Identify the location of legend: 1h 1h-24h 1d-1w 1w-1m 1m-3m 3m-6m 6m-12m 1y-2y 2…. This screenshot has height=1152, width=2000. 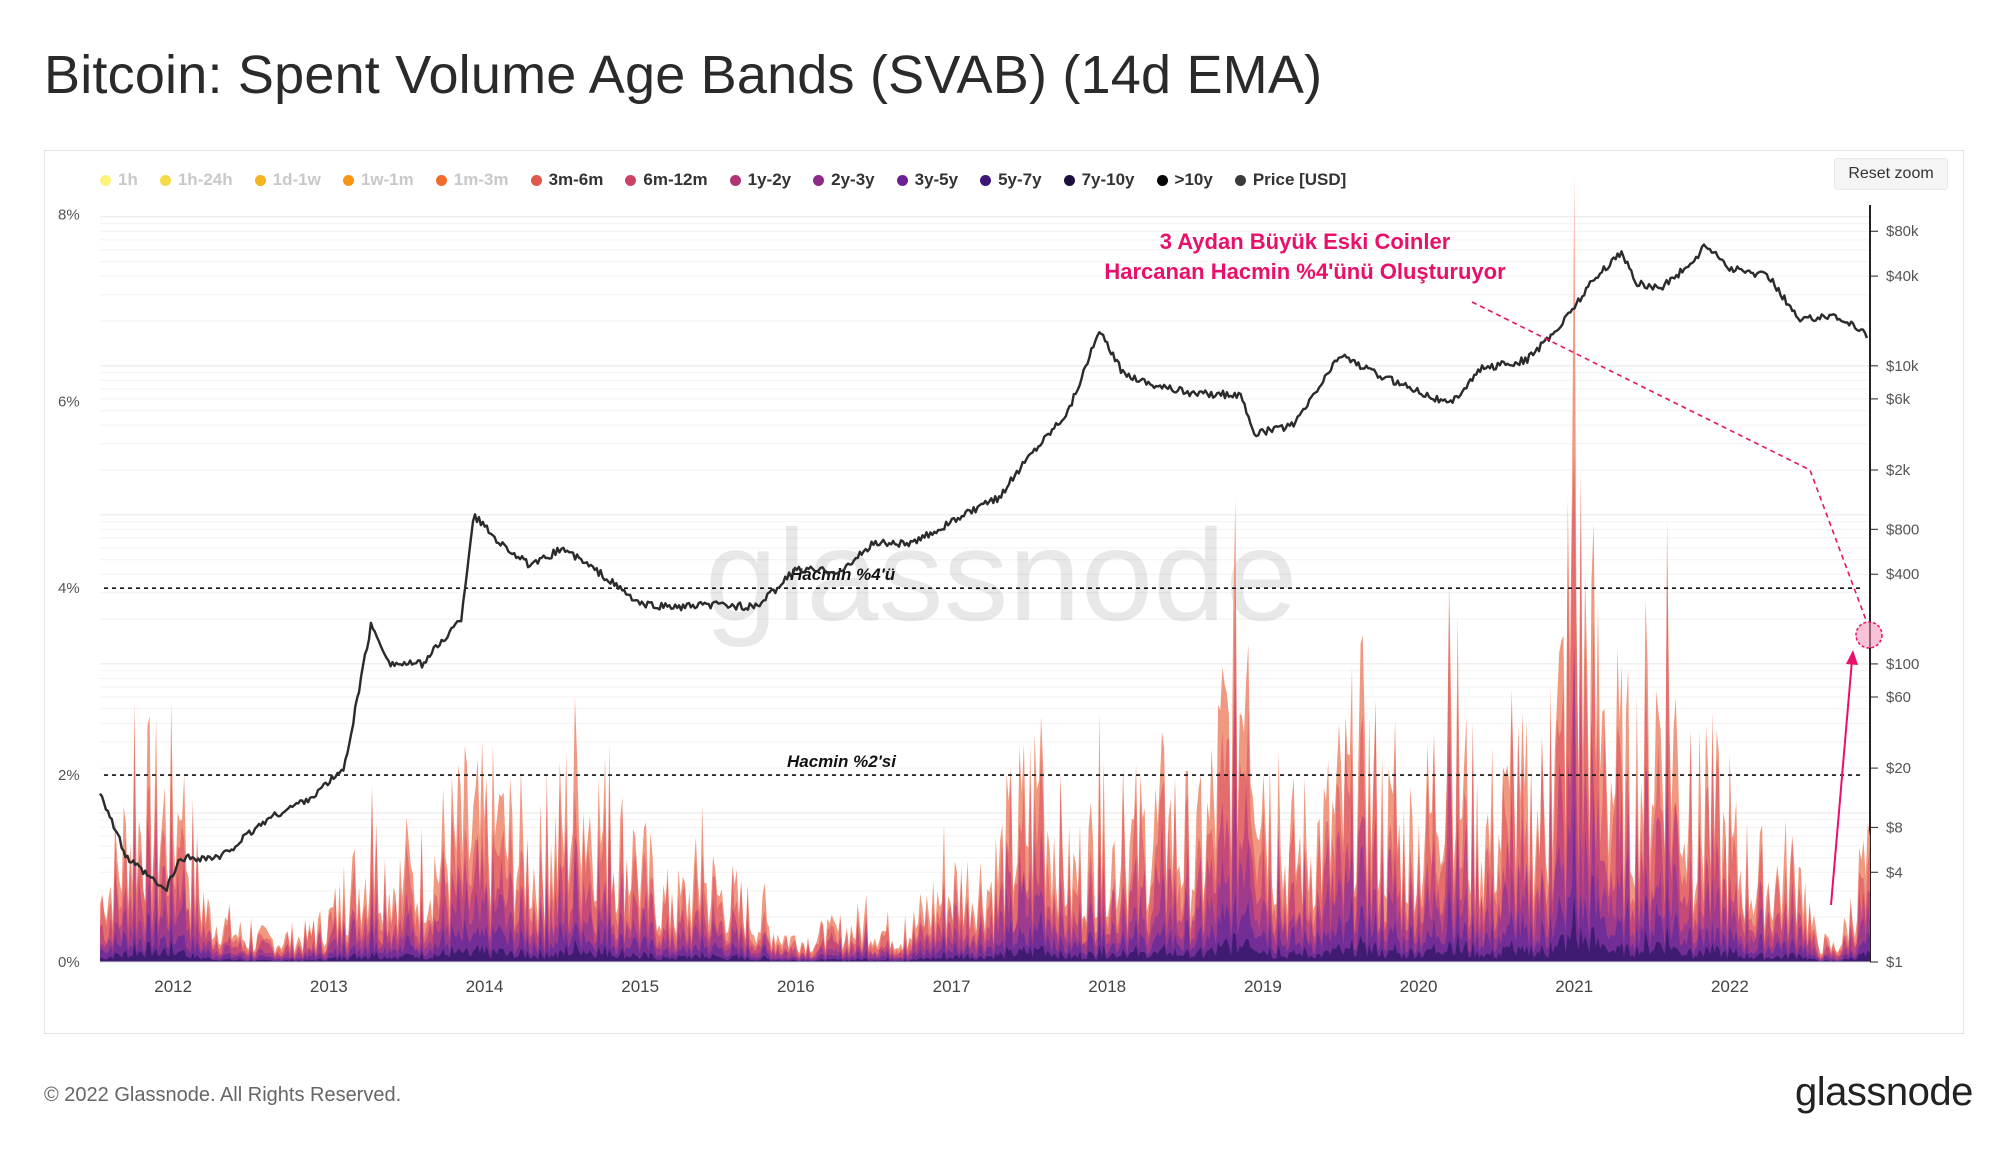
(723, 180).